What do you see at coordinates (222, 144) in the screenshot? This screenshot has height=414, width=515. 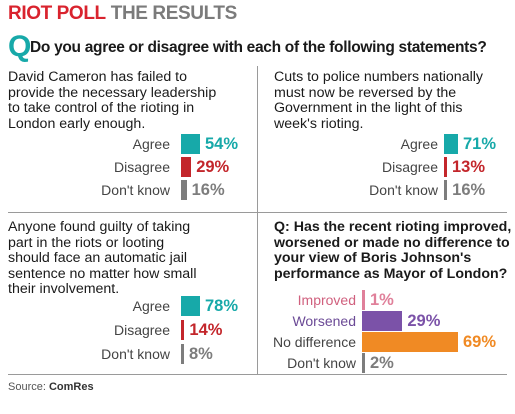 I see `value-label: 54%` at bounding box center [222, 144].